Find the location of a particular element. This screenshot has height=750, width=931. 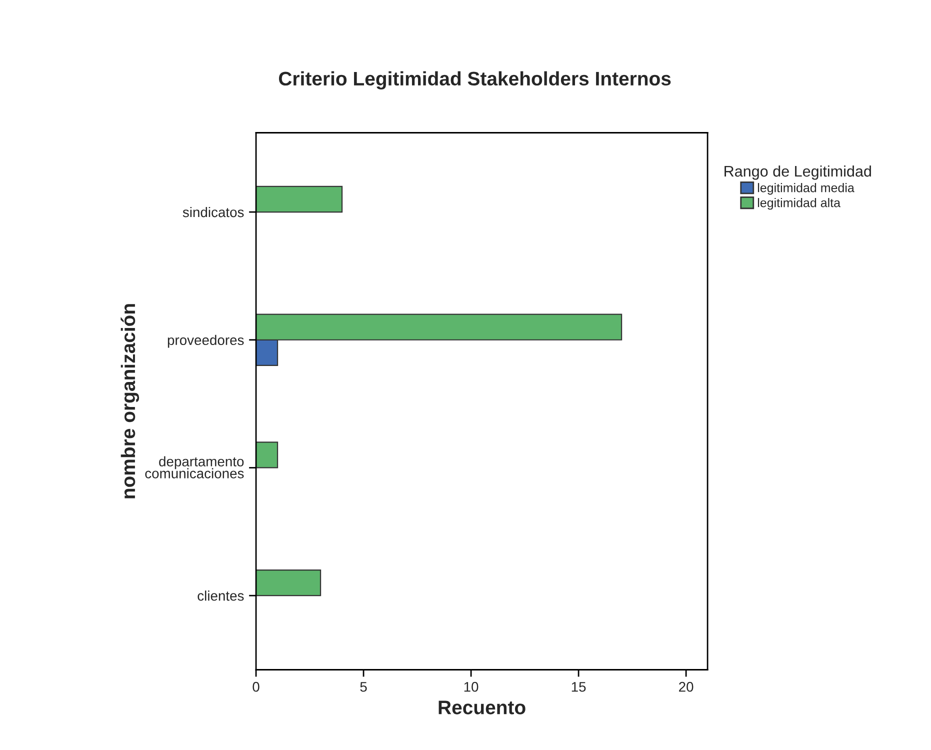

y-tick-label: clientes is located at coordinates (221, 595).